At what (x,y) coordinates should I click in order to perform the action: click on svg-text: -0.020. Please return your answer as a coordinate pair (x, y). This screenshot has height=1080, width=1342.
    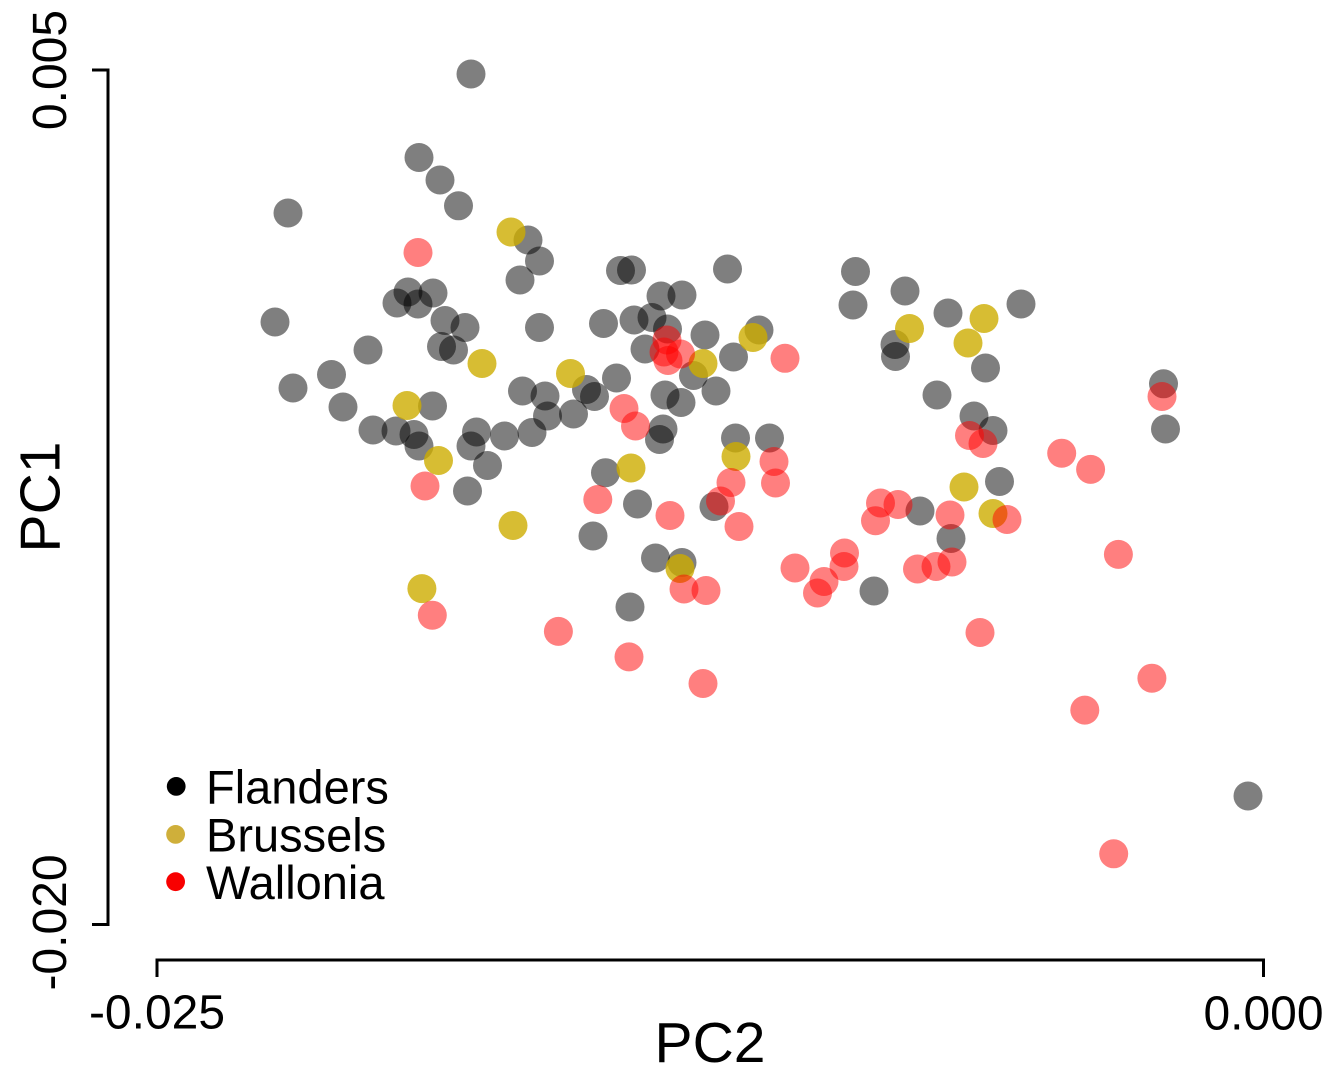
    Looking at the image, I should click on (50, 922).